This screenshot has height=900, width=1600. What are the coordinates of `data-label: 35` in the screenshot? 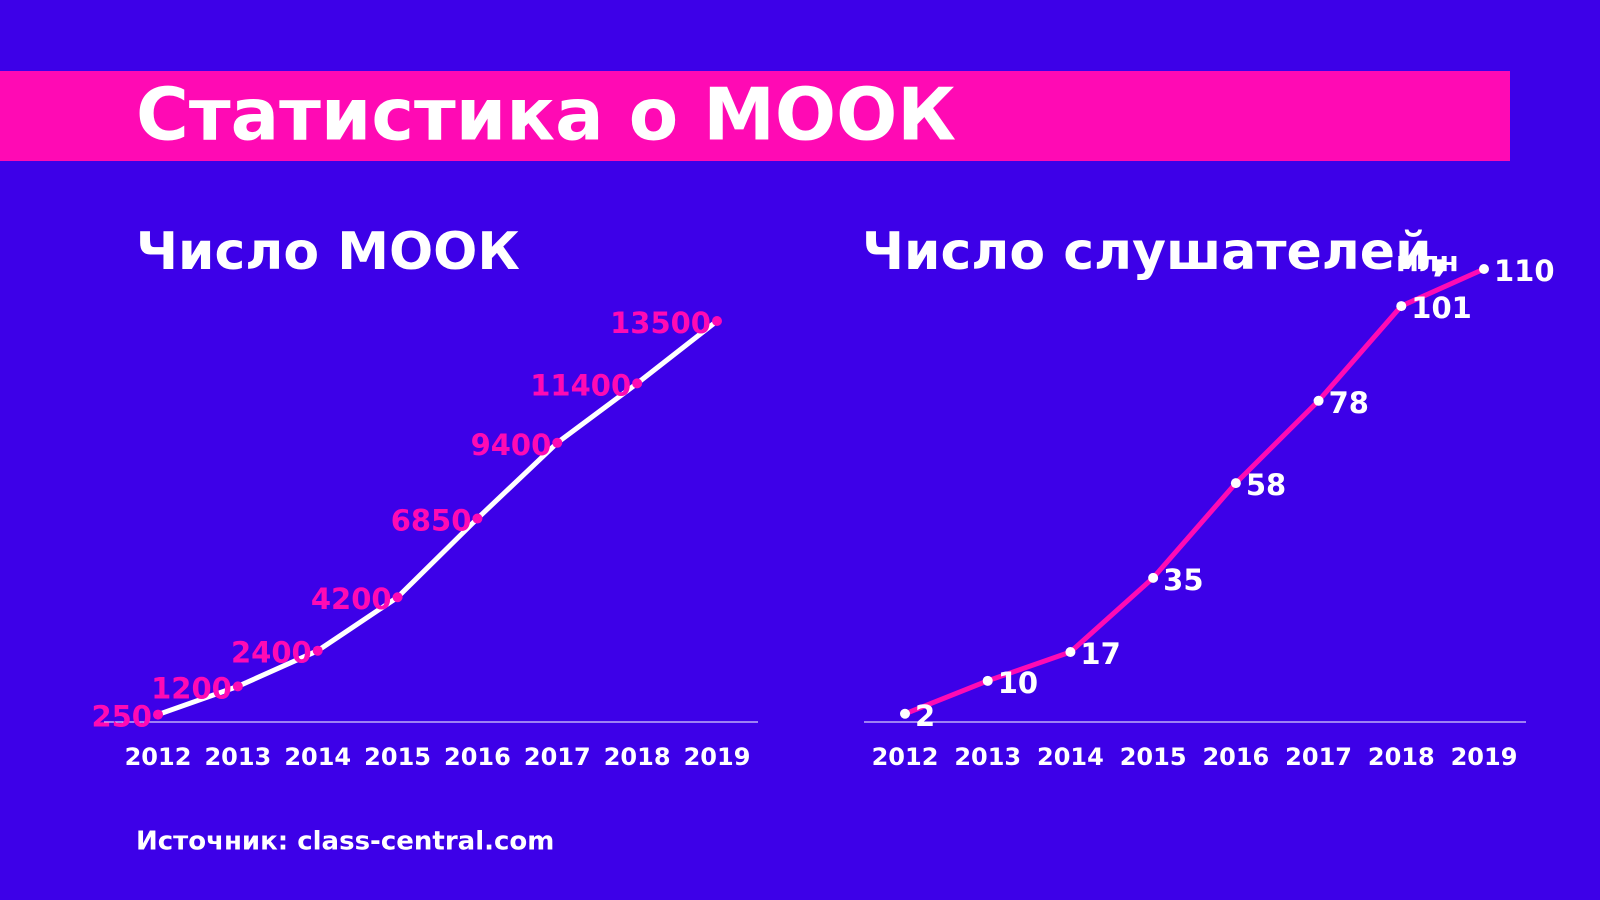 It's located at (1183, 580).